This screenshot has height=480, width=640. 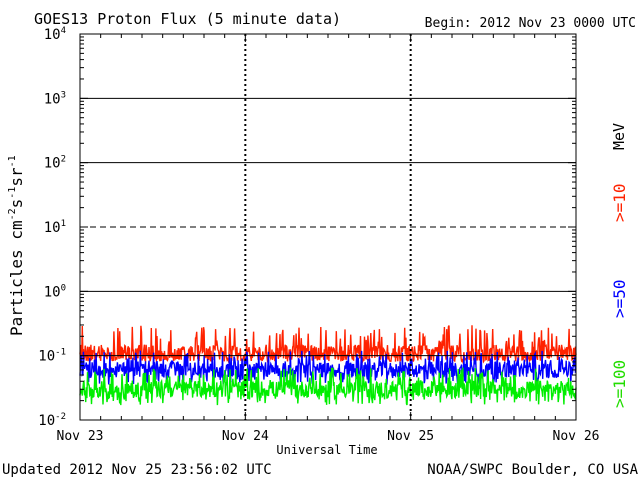 I want to click on updated-timestamp: Updated 2012 Nov 25 23:56:02 UTC, so click(x=137, y=470).